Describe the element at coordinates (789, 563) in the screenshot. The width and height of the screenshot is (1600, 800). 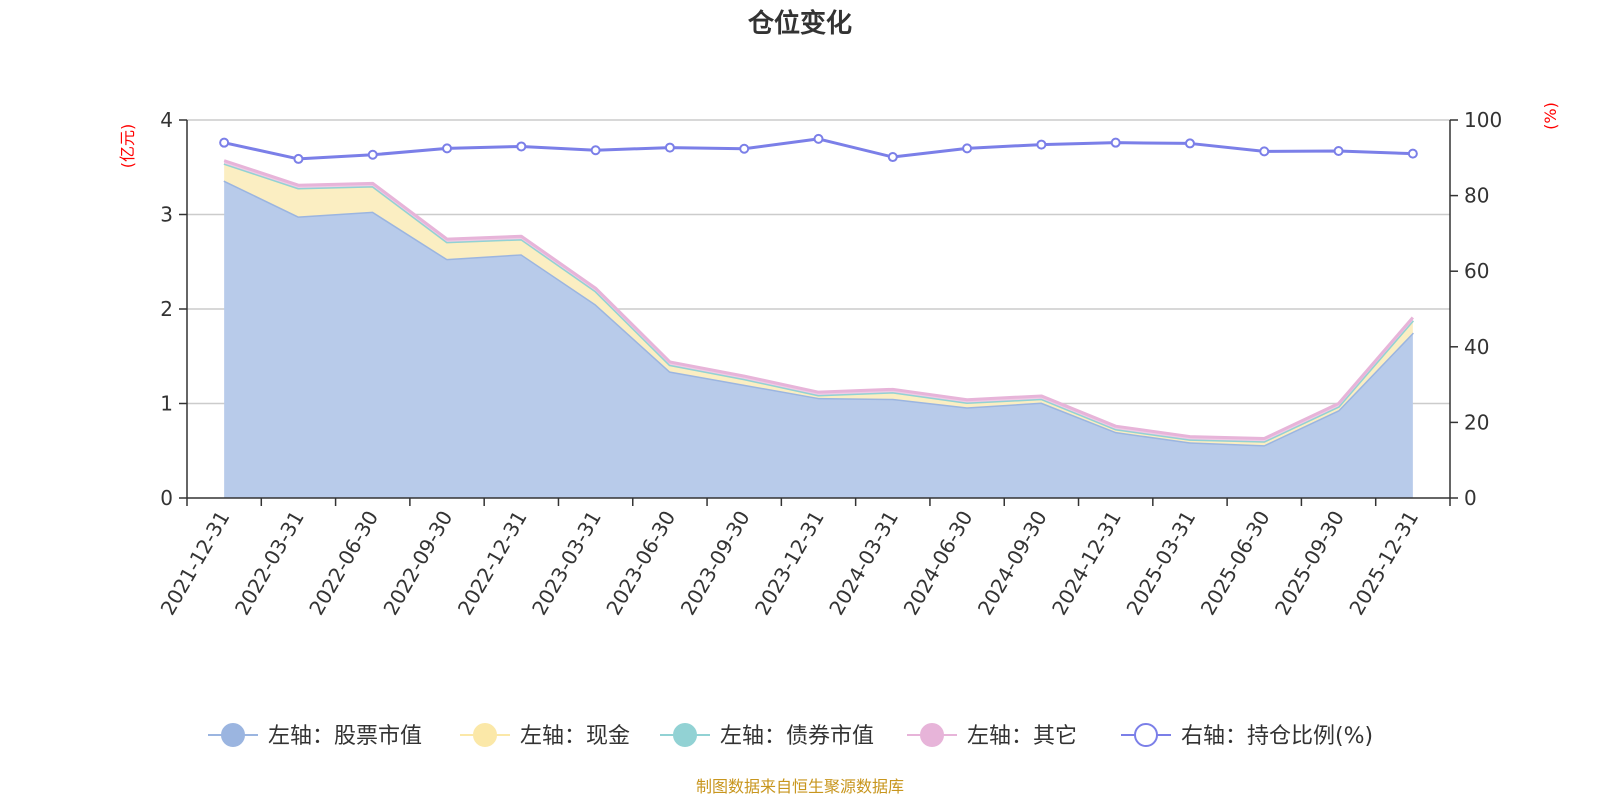
I see `x-axis-tick-label: 2023-12-31` at that location.